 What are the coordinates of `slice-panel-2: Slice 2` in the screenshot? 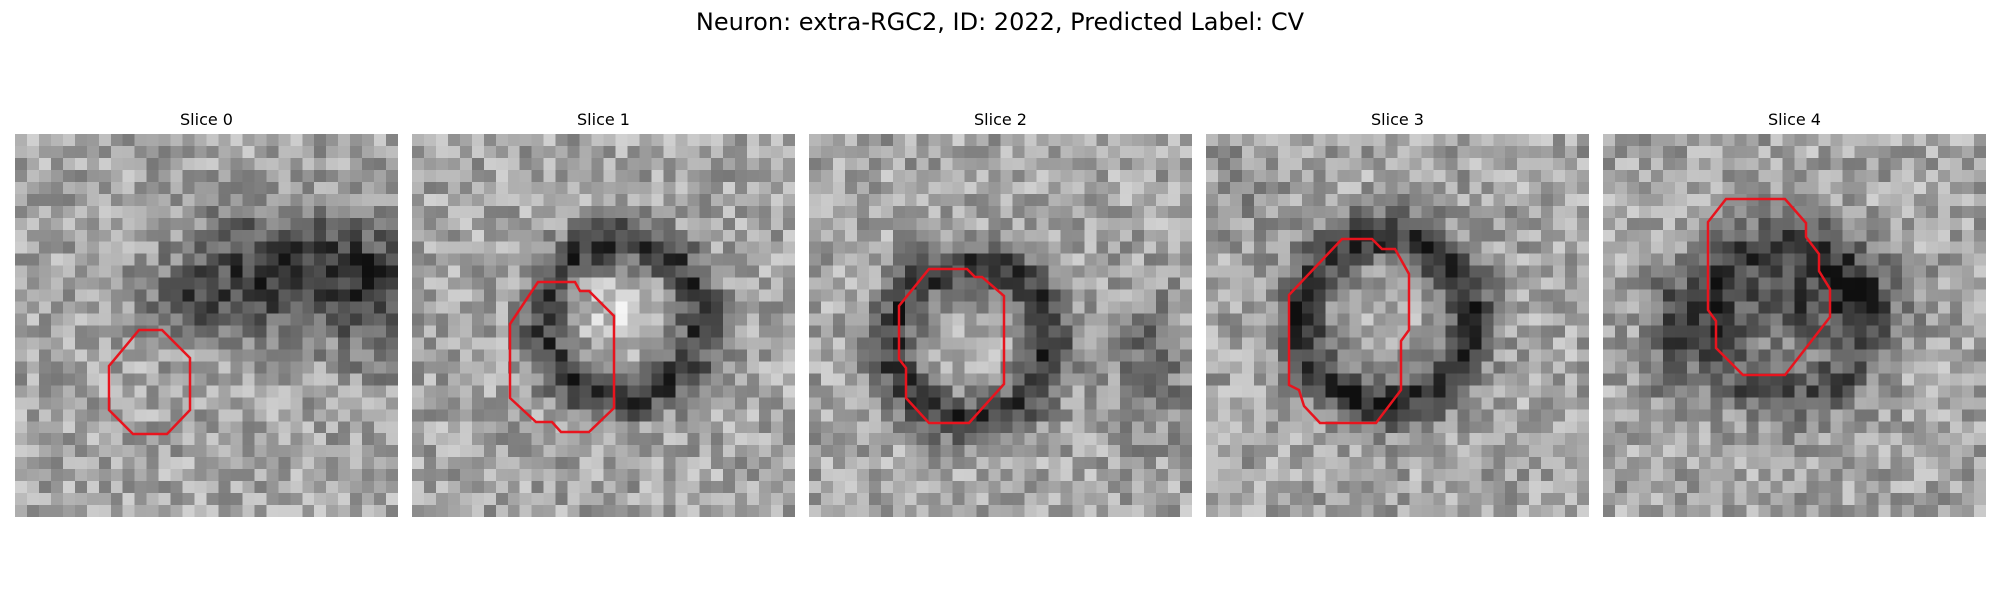 It's located at (1000, 313).